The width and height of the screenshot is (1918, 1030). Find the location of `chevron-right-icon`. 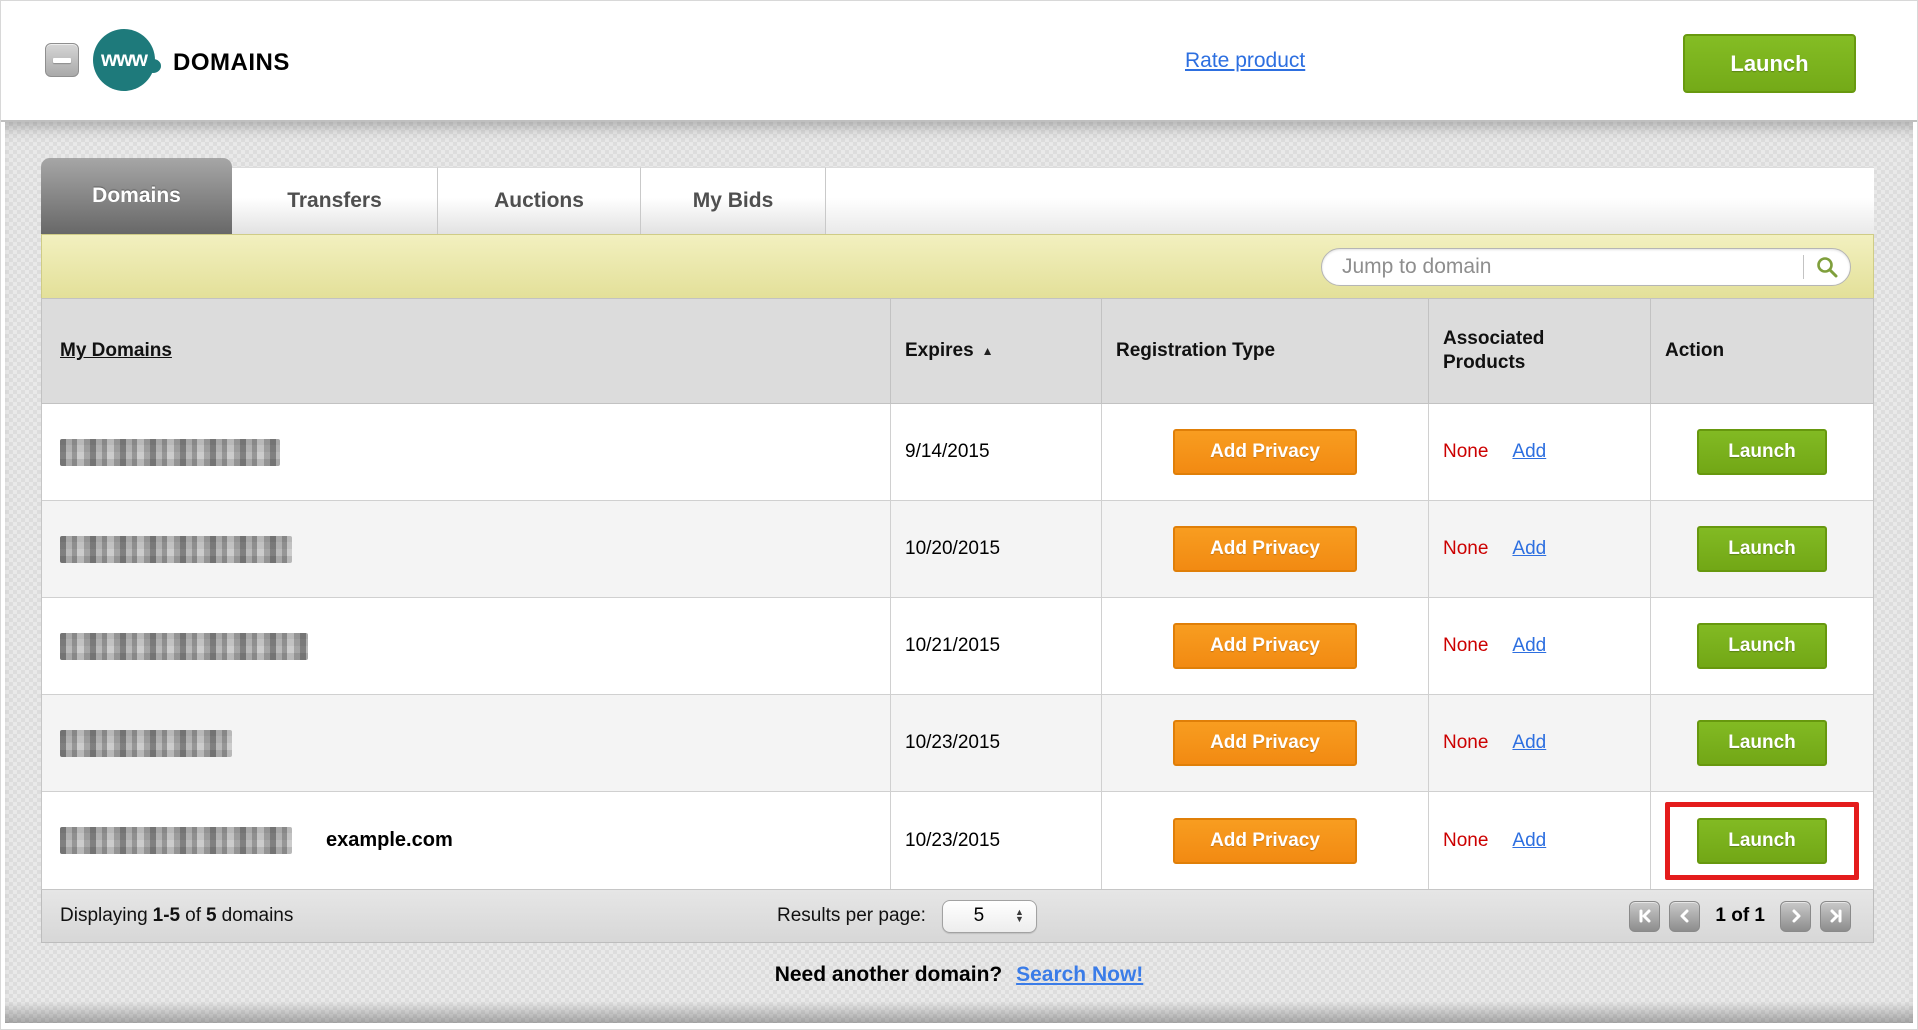

chevron-right-icon is located at coordinates (1796, 916).